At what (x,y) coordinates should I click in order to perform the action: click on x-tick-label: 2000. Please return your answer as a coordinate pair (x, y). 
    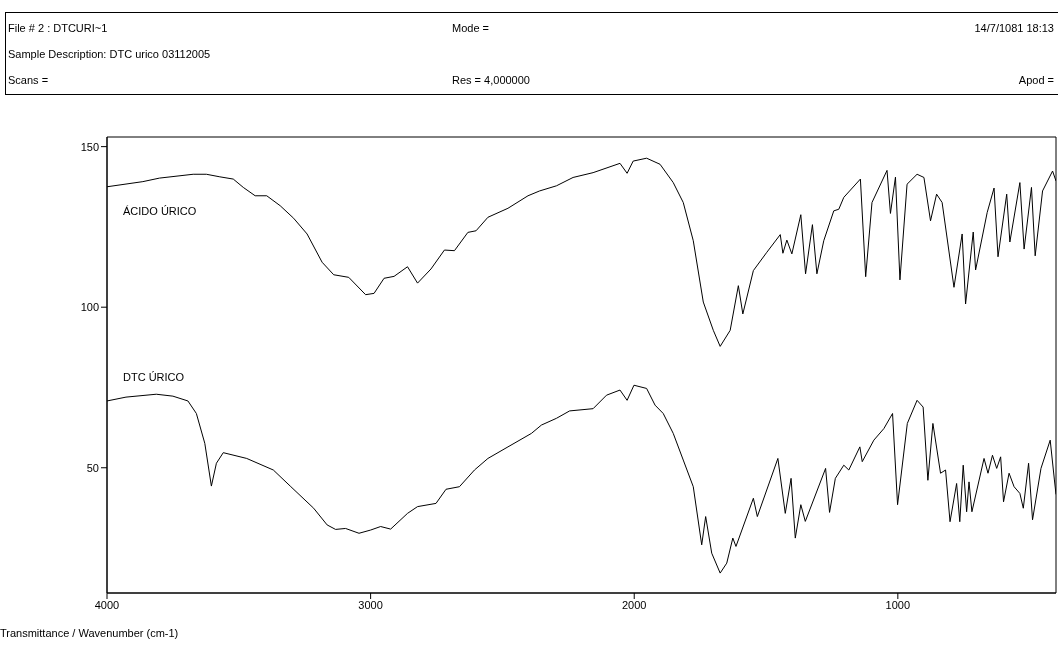
    Looking at the image, I should click on (634, 604).